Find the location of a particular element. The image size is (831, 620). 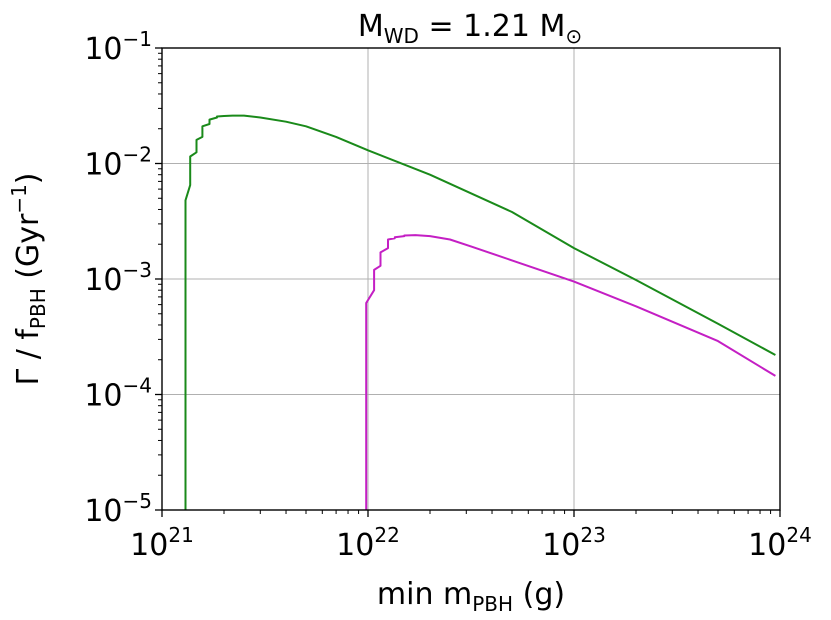

y-axis-label: Γ / fPBH (Gyr−1) is located at coordinates (28, 278).